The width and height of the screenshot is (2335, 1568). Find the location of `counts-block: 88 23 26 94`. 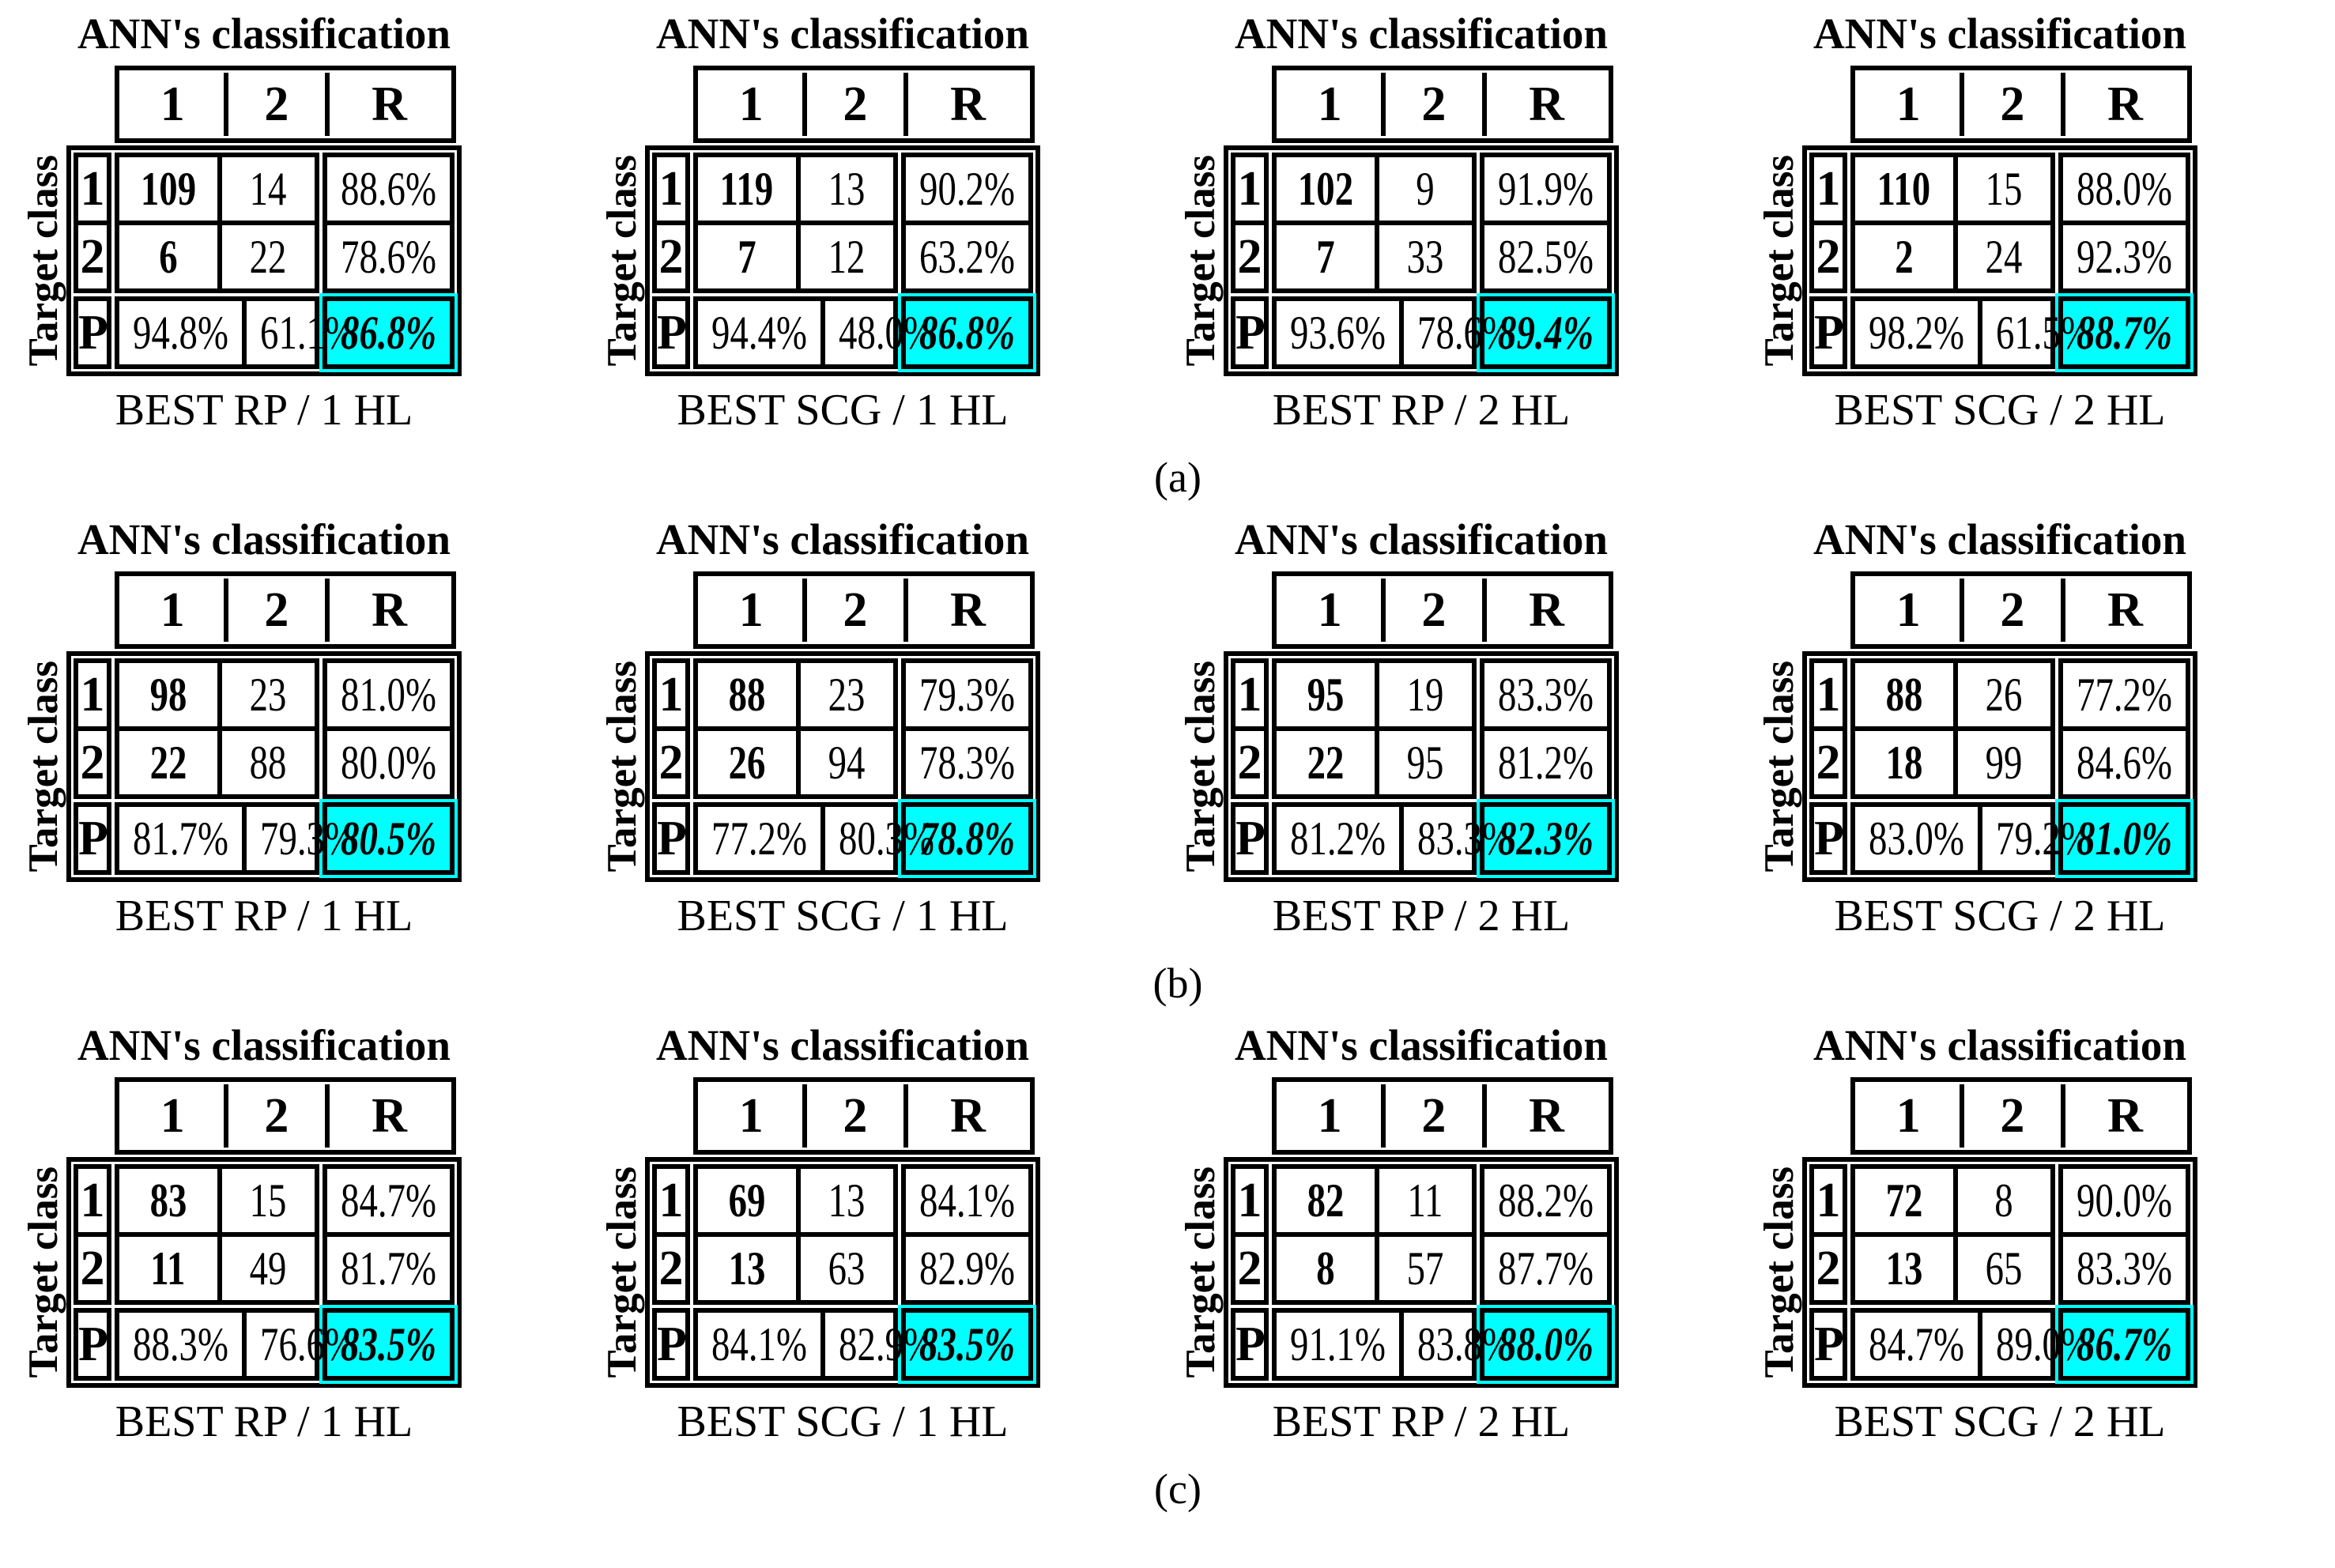

counts-block: 88 23 26 94 is located at coordinates (796, 728).